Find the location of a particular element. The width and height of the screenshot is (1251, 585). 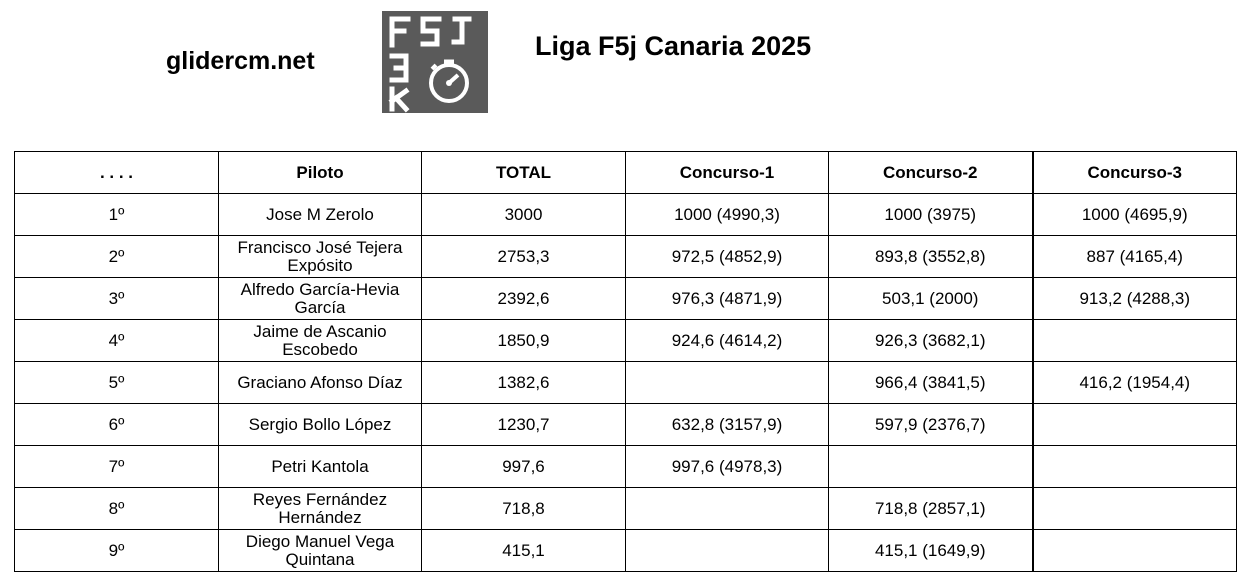

pilot-cell: Jaime de Ascanio Escobedo is located at coordinates (320, 340).